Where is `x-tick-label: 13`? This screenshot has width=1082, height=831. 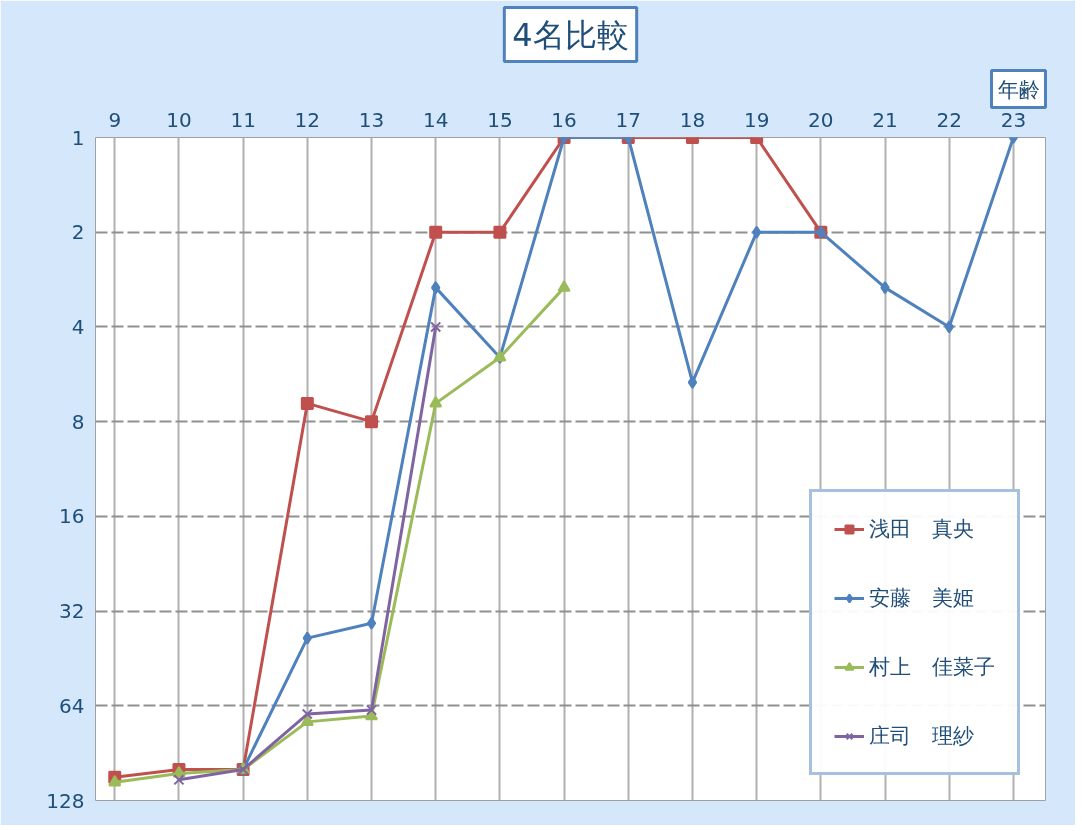
x-tick-label: 13 is located at coordinates (371, 119).